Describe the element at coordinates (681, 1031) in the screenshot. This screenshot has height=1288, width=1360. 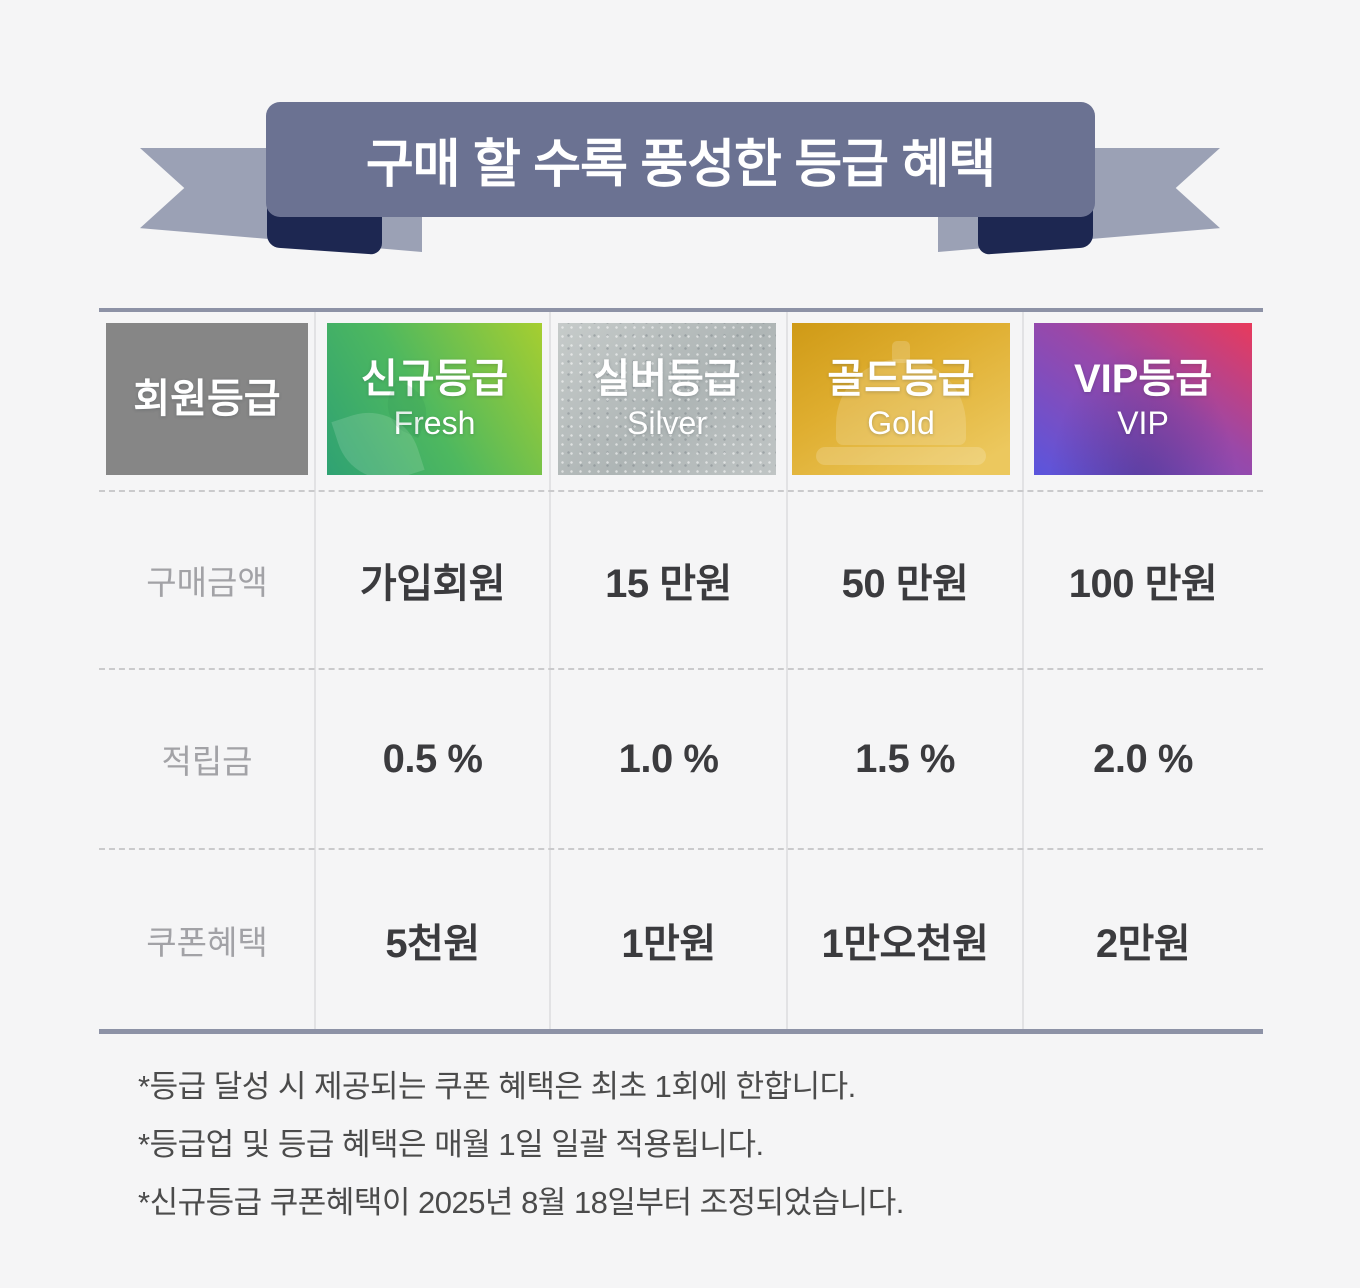
I see `table-bottom-border` at that location.